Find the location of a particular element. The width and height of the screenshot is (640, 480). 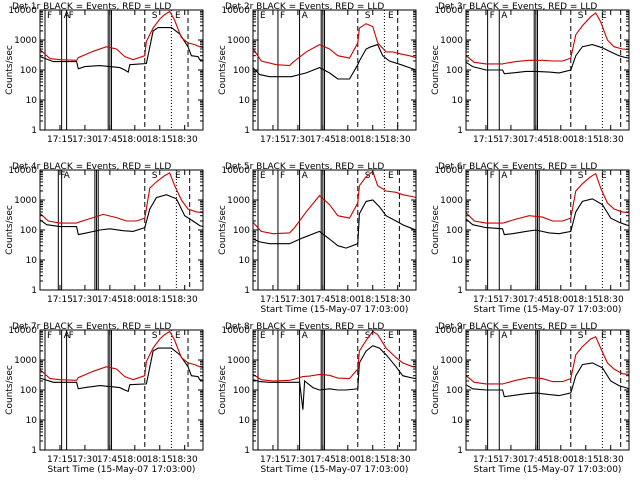

chart-title: Det 3r BLACK = Events, RED = LLD is located at coordinates (517, 7).